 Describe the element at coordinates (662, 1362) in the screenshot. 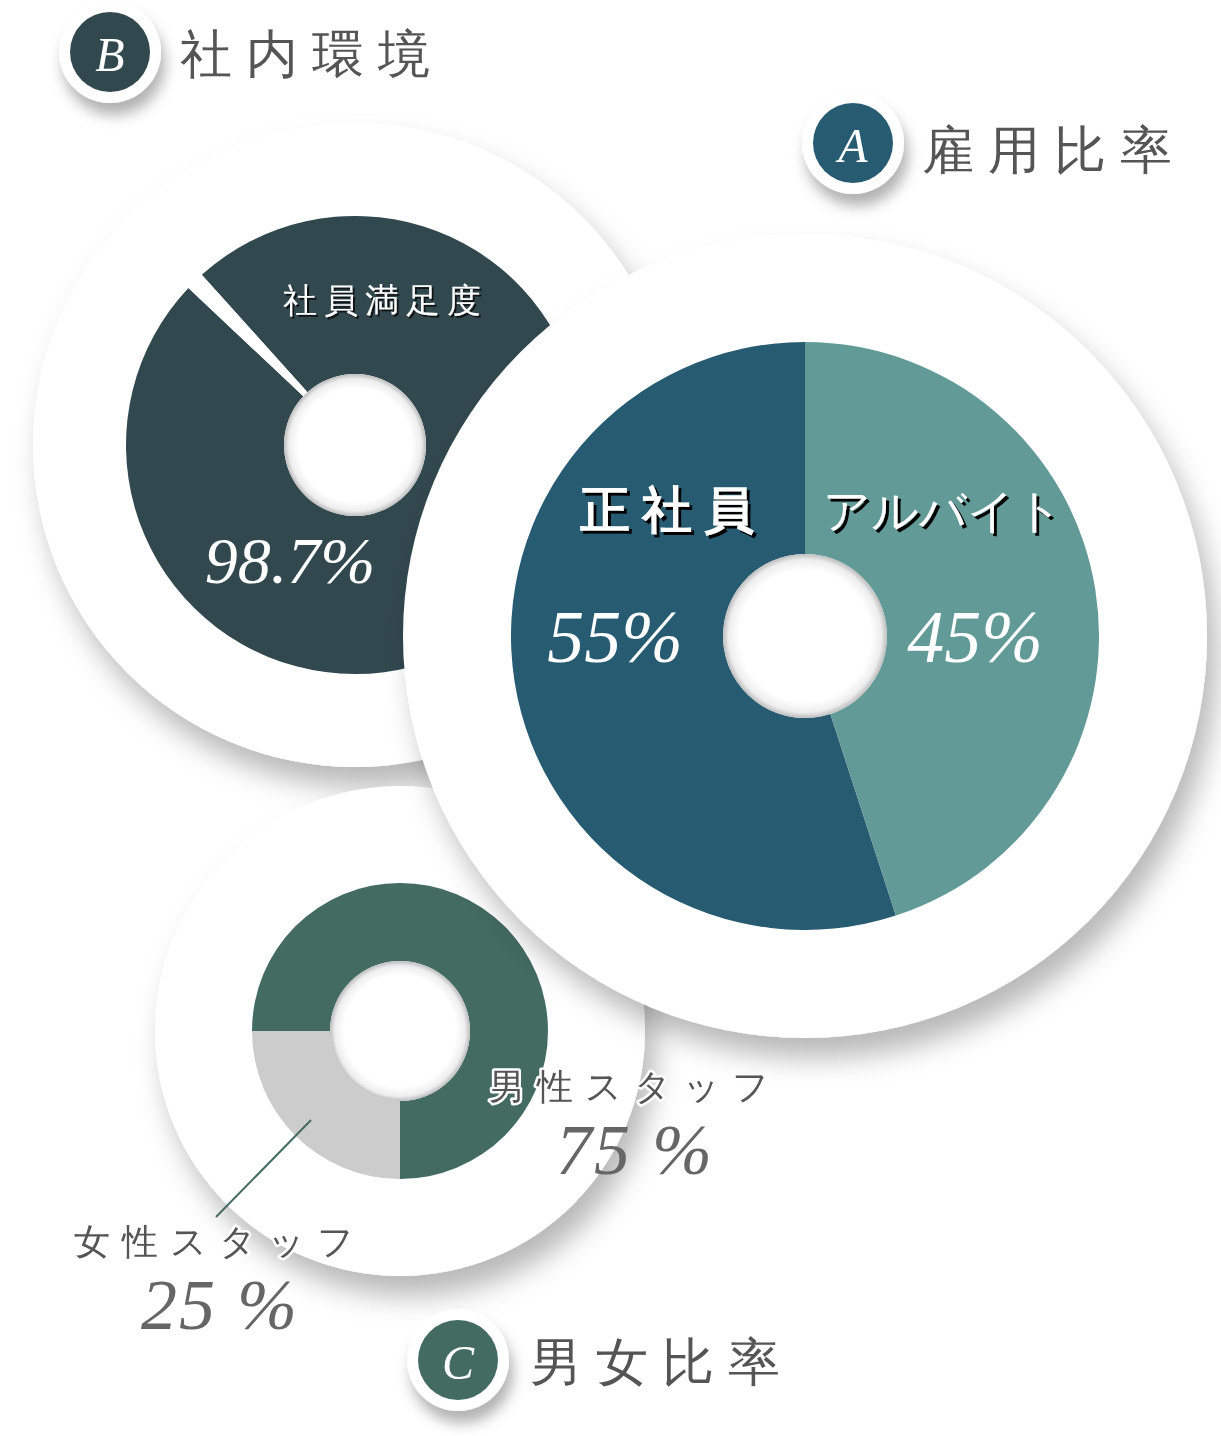

I see `chart-title: 男女比率` at that location.